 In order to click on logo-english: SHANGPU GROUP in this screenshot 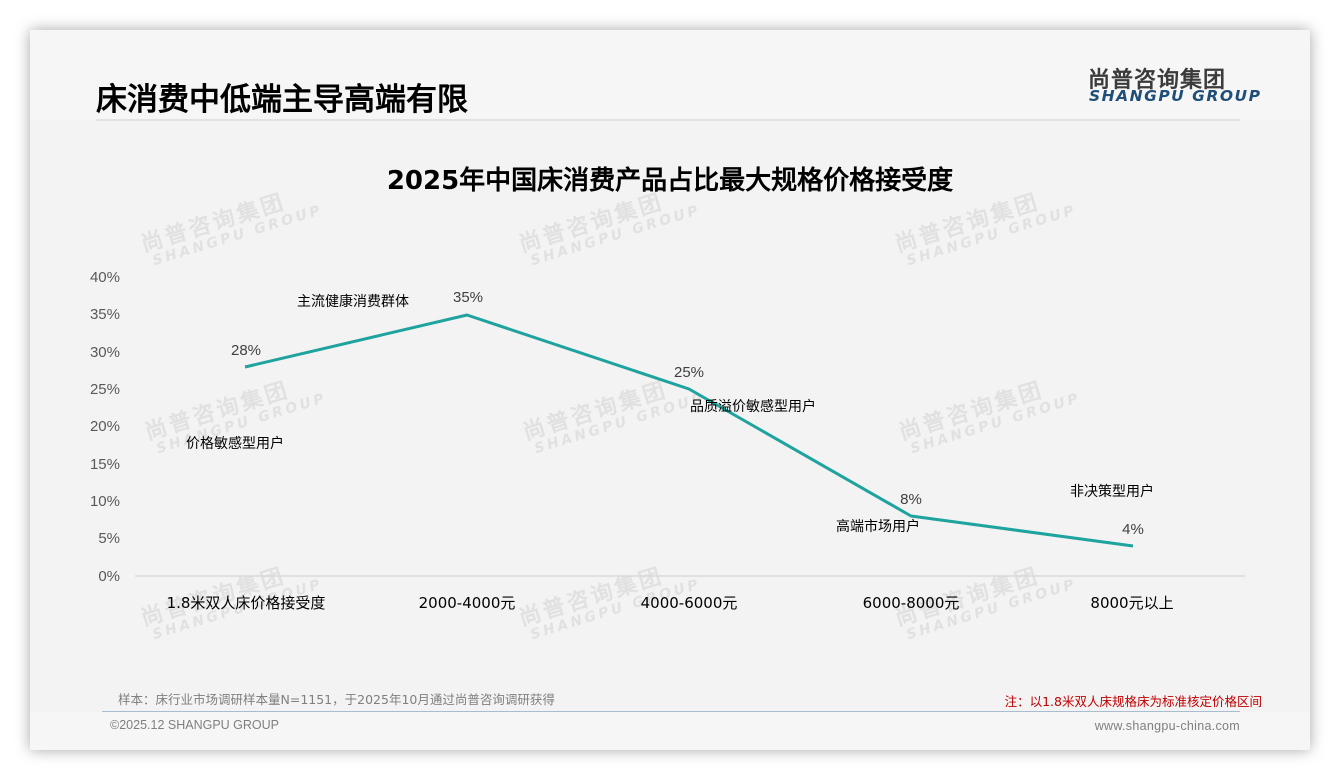, I will do `click(1175, 96)`.